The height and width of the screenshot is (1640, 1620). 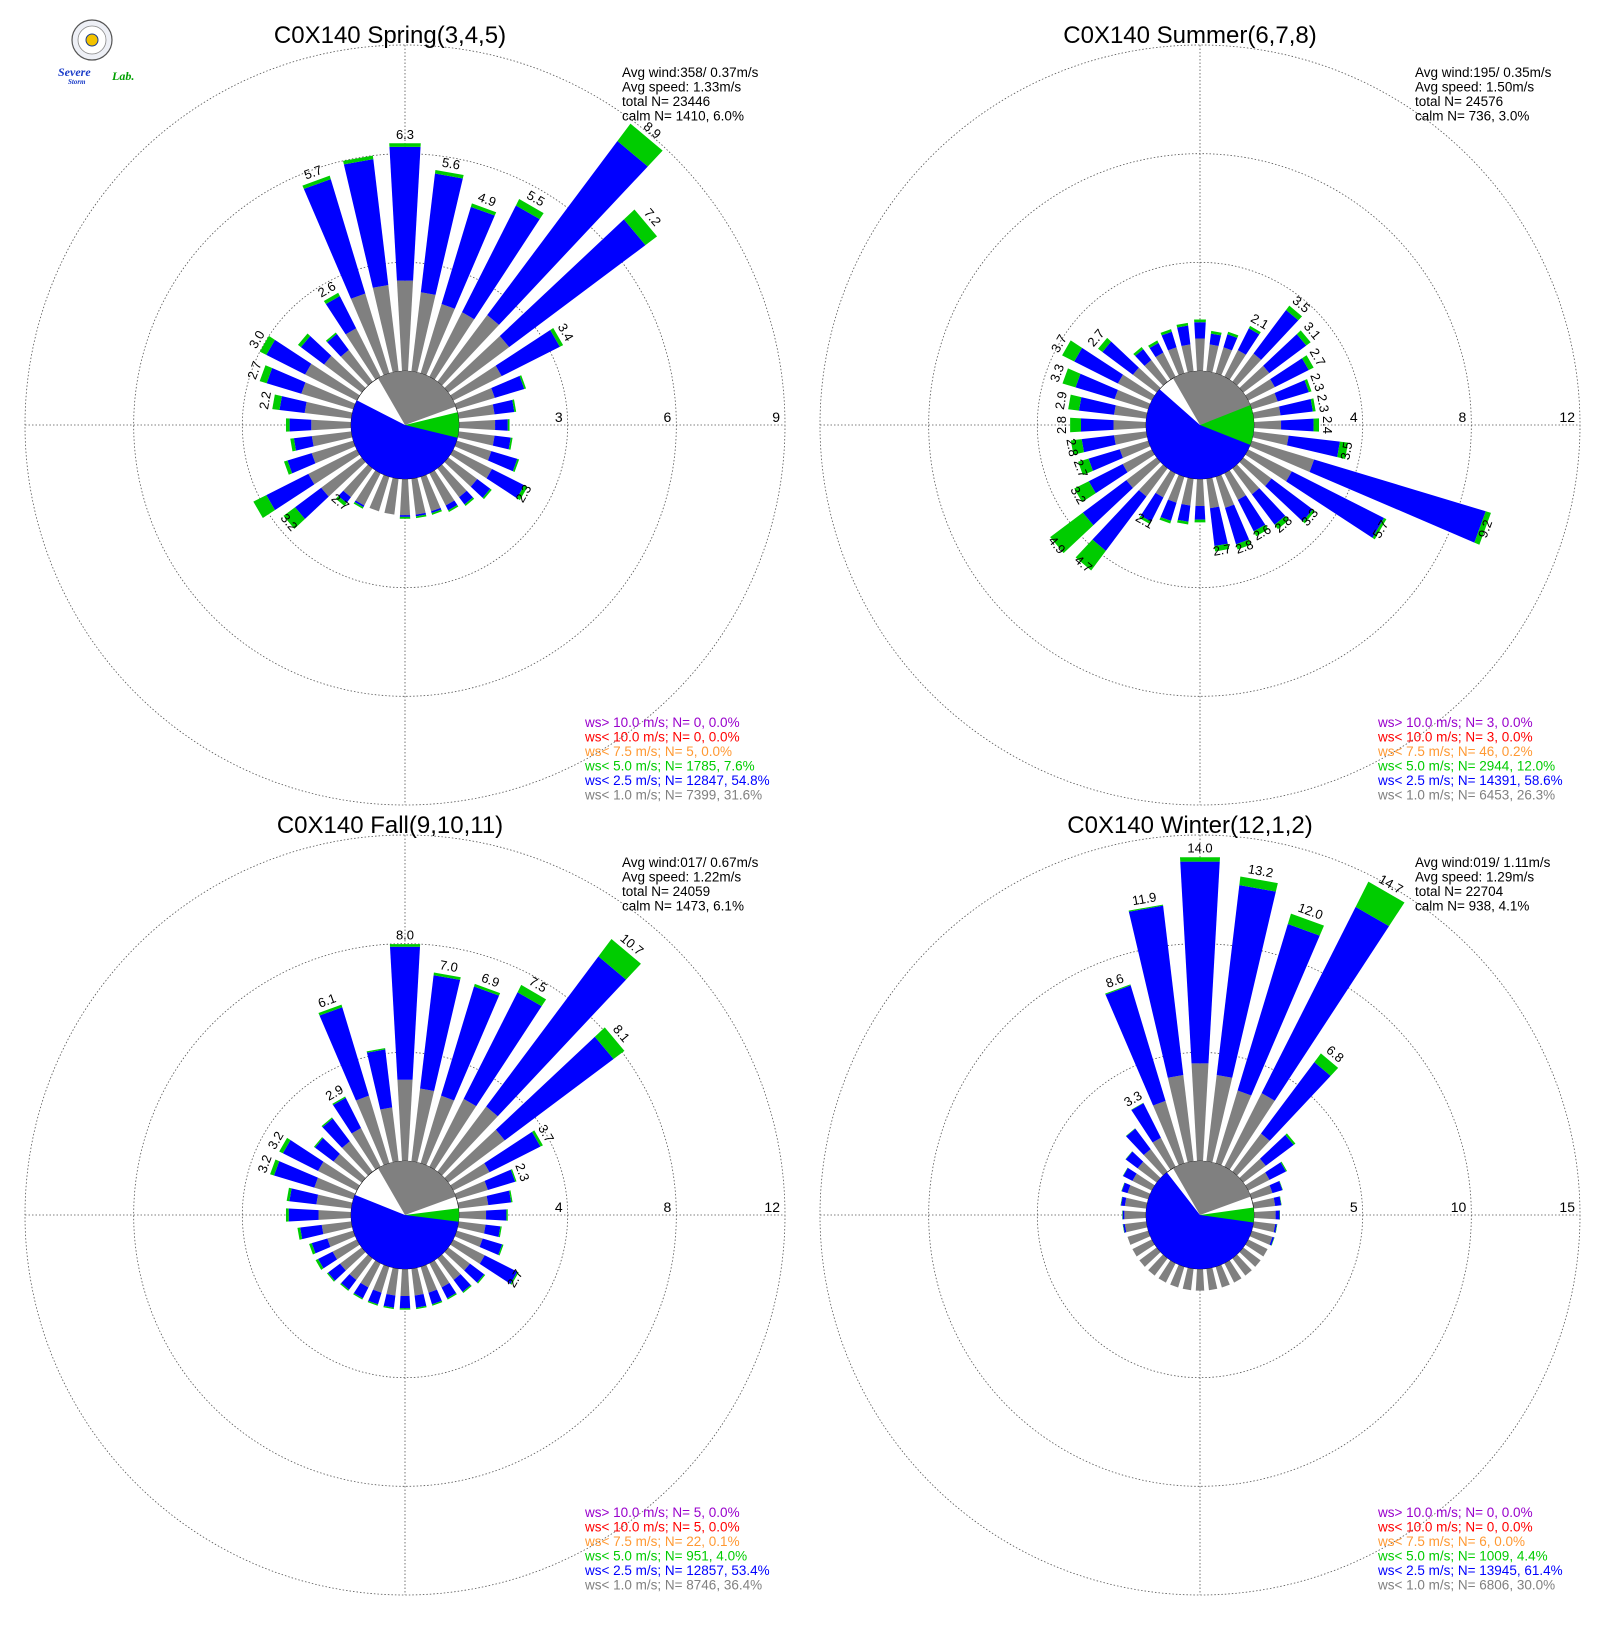 I want to click on panel-title: C0X140 Summer(6,7,8), so click(x=1189, y=35).